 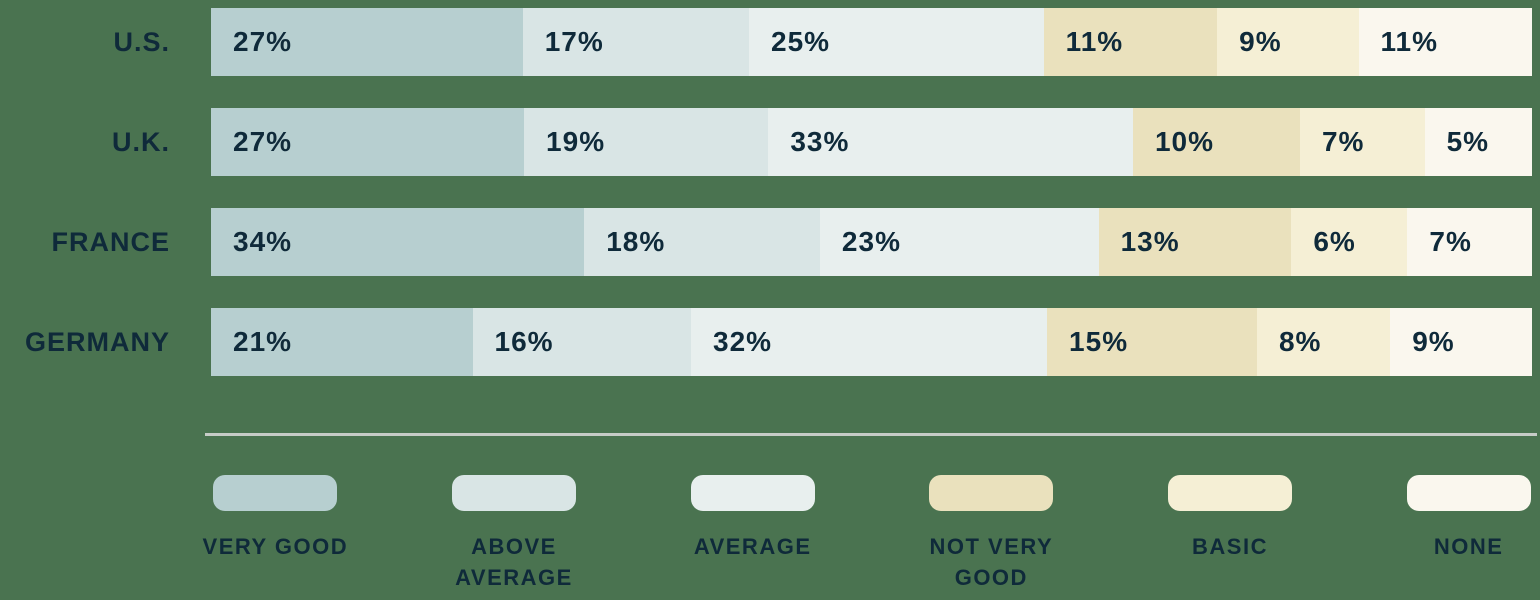 I want to click on row-label: FRANCE, so click(x=110, y=241).